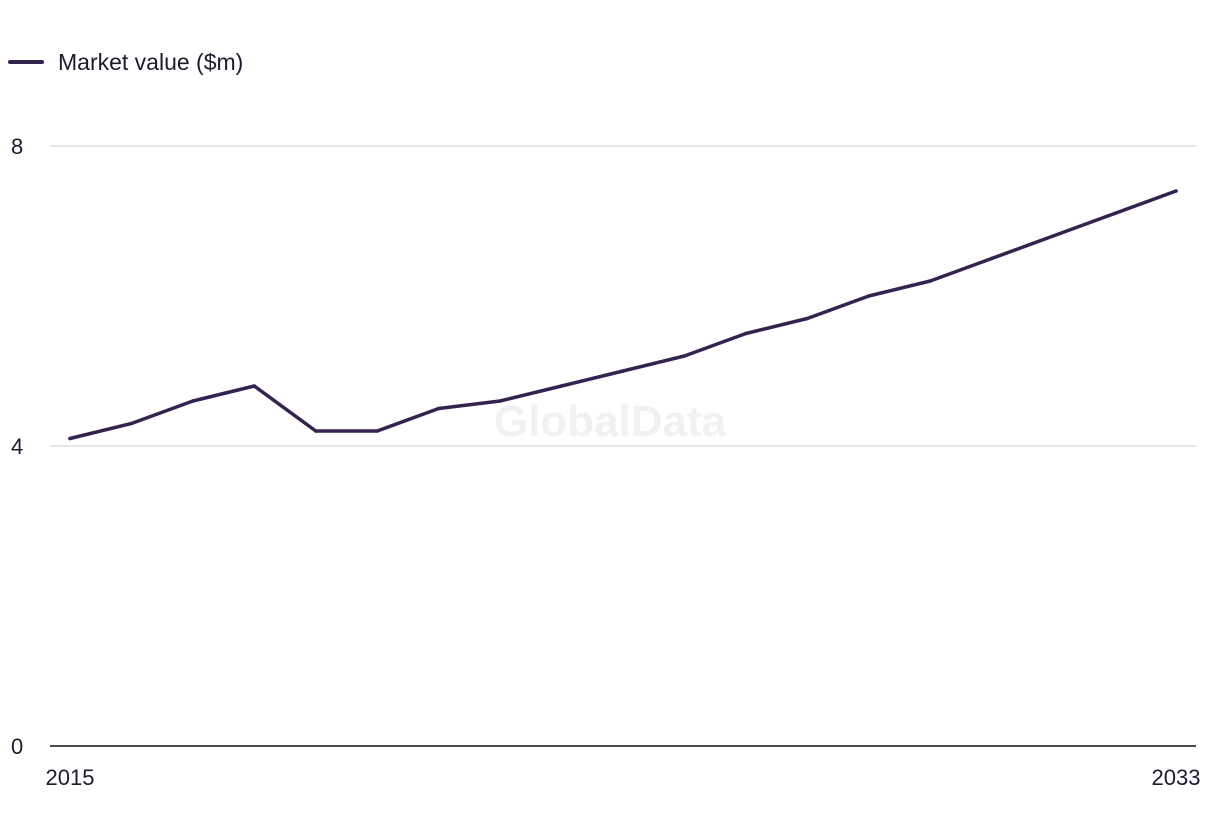  Describe the element at coordinates (500, 401) in the screenshot. I see `data-point-2022` at that location.